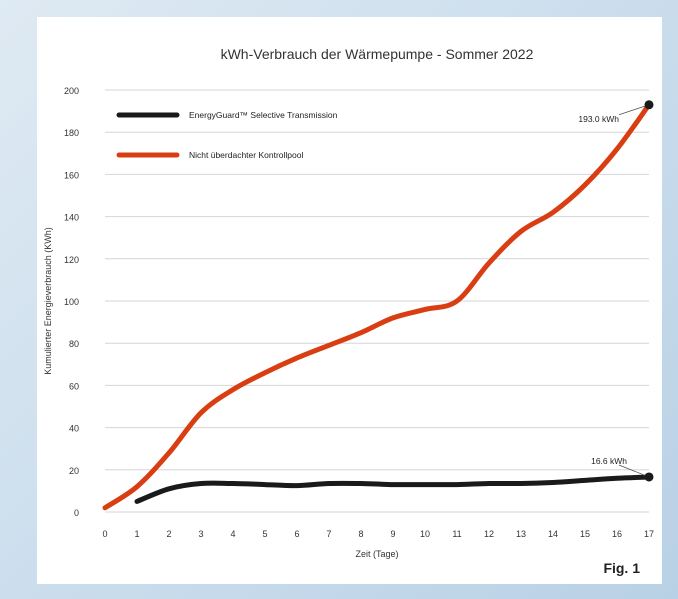 This screenshot has height=599, width=678. I want to click on legend-label-1: EnergyGuard™ Selective Transmission, so click(263, 115).